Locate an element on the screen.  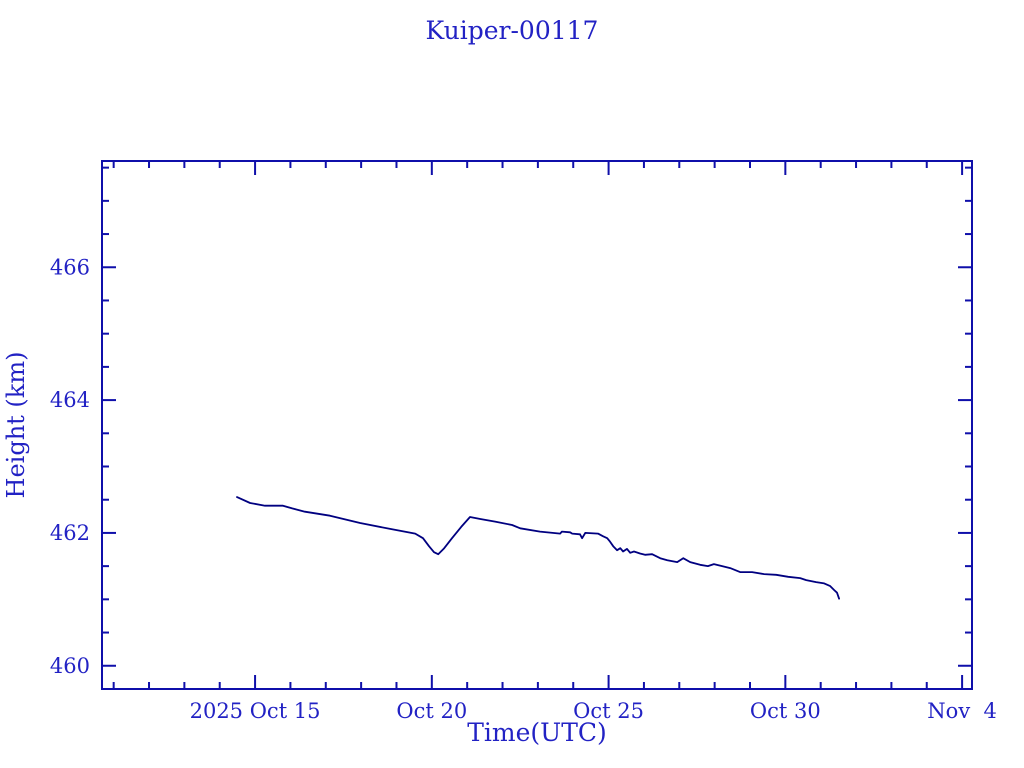
x-tick-label: Nov 4 is located at coordinates (962, 711).